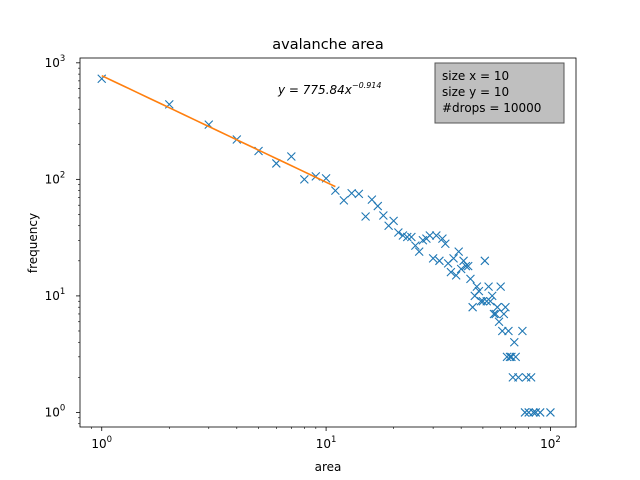 Image resolution: width=640 pixels, height=480 pixels. Describe the element at coordinates (55, 178) in the screenshot. I see `y-tick-label-2: 10²` at that location.